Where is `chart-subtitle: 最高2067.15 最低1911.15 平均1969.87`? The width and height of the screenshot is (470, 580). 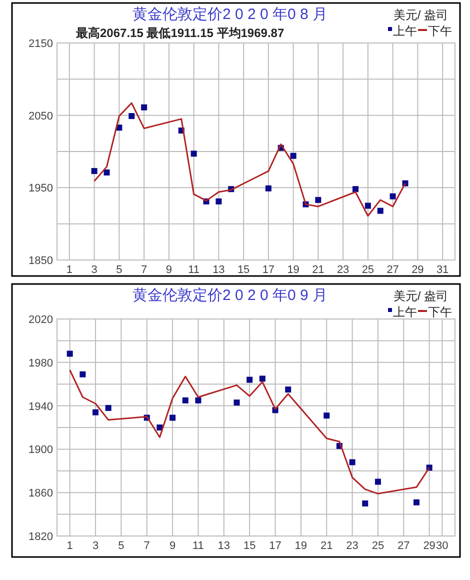
chart-subtitle: 最高2067.15 最低1911.15 平均1969.87 is located at coordinates (179, 33).